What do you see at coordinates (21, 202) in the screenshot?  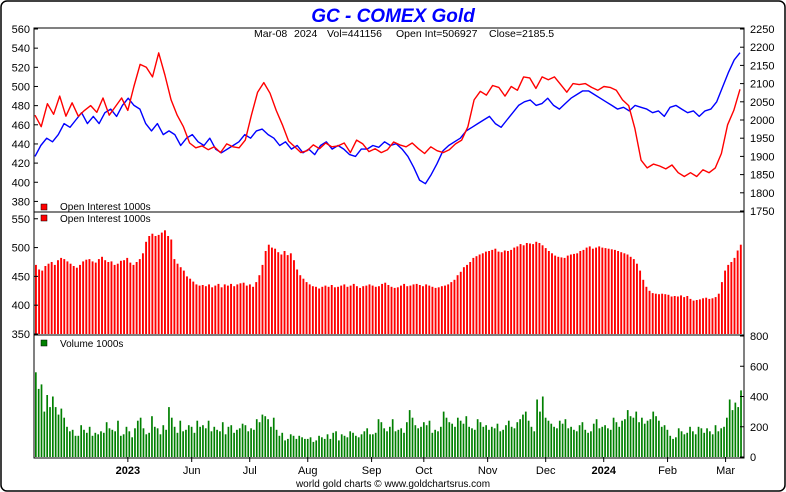 I see `y-tick-label-left: 380` at bounding box center [21, 202].